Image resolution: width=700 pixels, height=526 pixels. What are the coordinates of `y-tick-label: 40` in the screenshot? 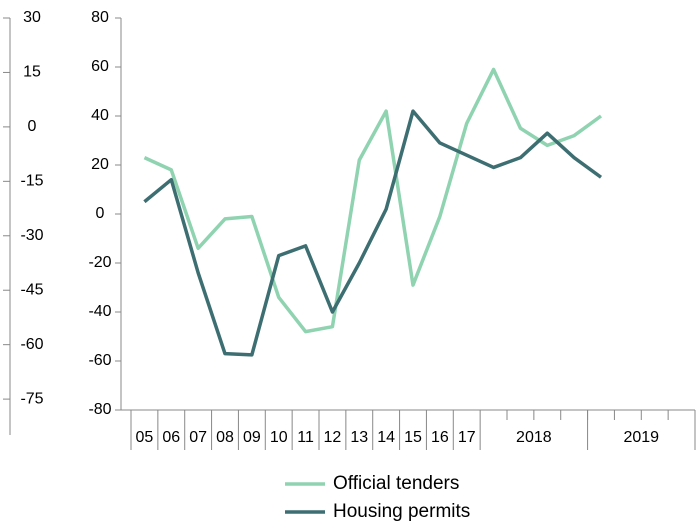 It's located at (100, 115).